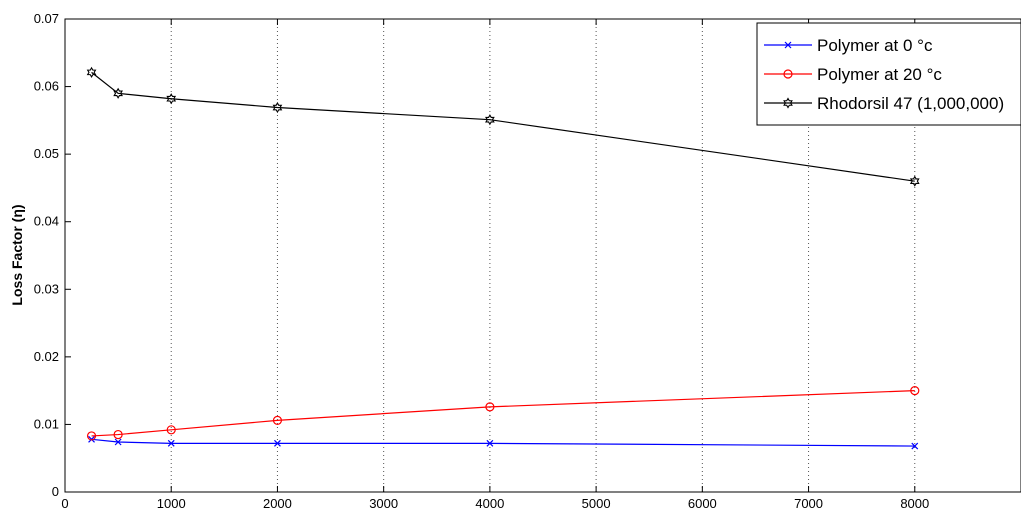  What do you see at coordinates (55, 491) in the screenshot?
I see `y-tick-label: 0` at bounding box center [55, 491].